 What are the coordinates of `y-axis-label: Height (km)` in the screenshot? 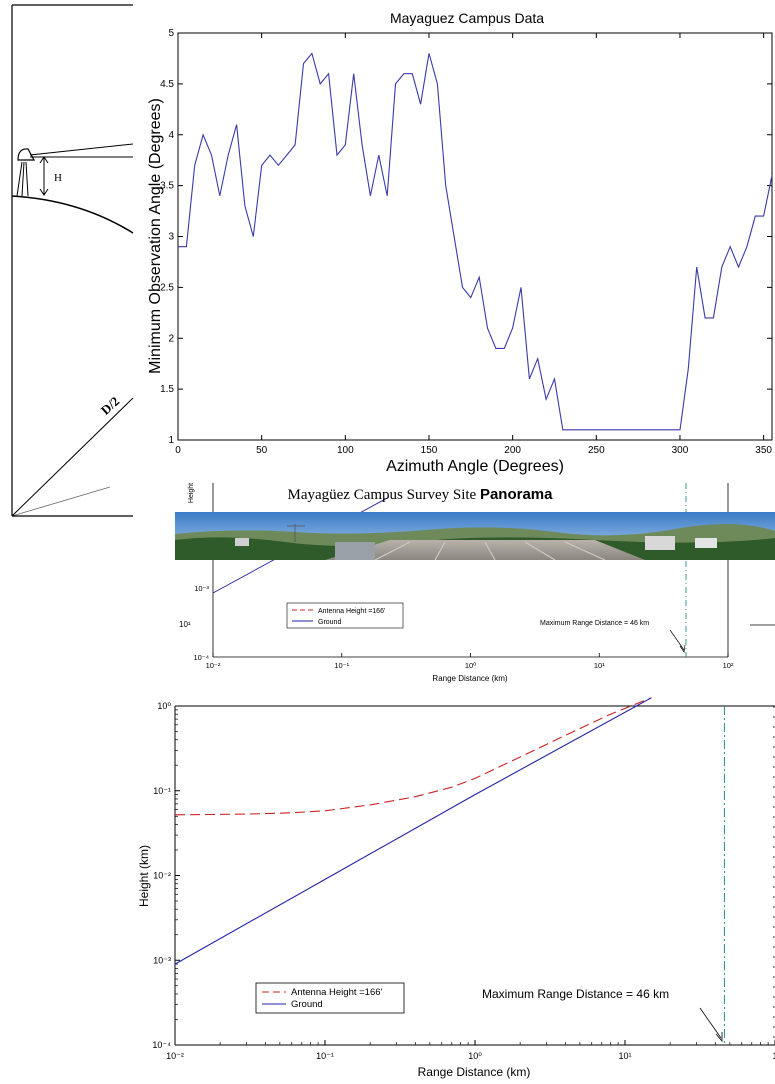 It's located at (144, 876).